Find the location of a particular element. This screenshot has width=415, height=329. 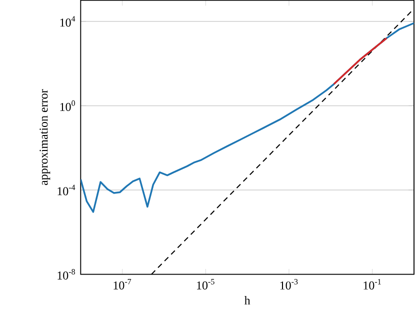

x-tick-label: 10$^{-3}$ is located at coordinates (289, 284).